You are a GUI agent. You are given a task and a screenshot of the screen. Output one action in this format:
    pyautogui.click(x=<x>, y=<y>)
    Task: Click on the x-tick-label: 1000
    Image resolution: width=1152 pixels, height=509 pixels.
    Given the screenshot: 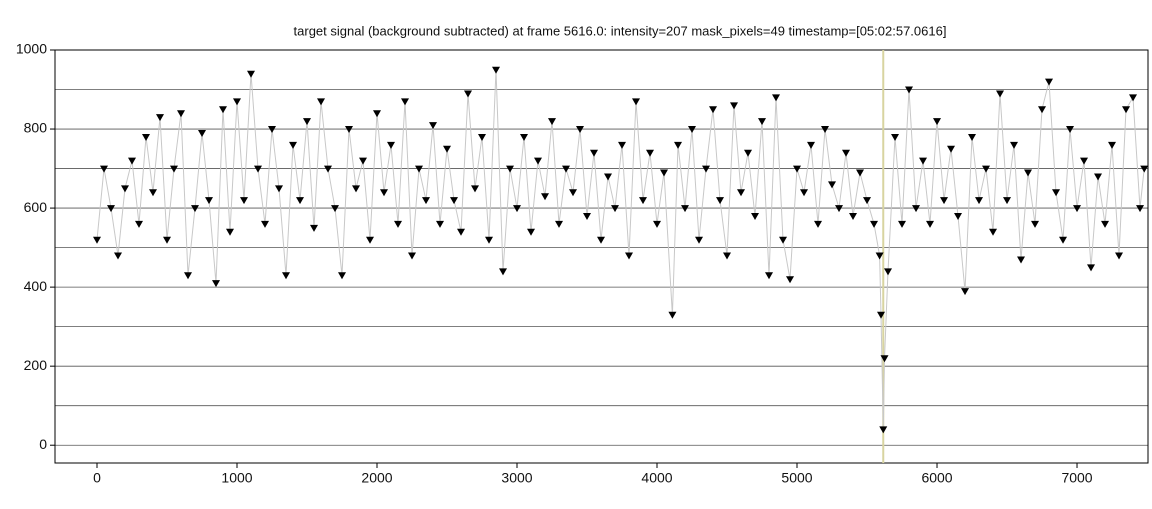 What is the action you would take?
    pyautogui.click(x=236, y=478)
    